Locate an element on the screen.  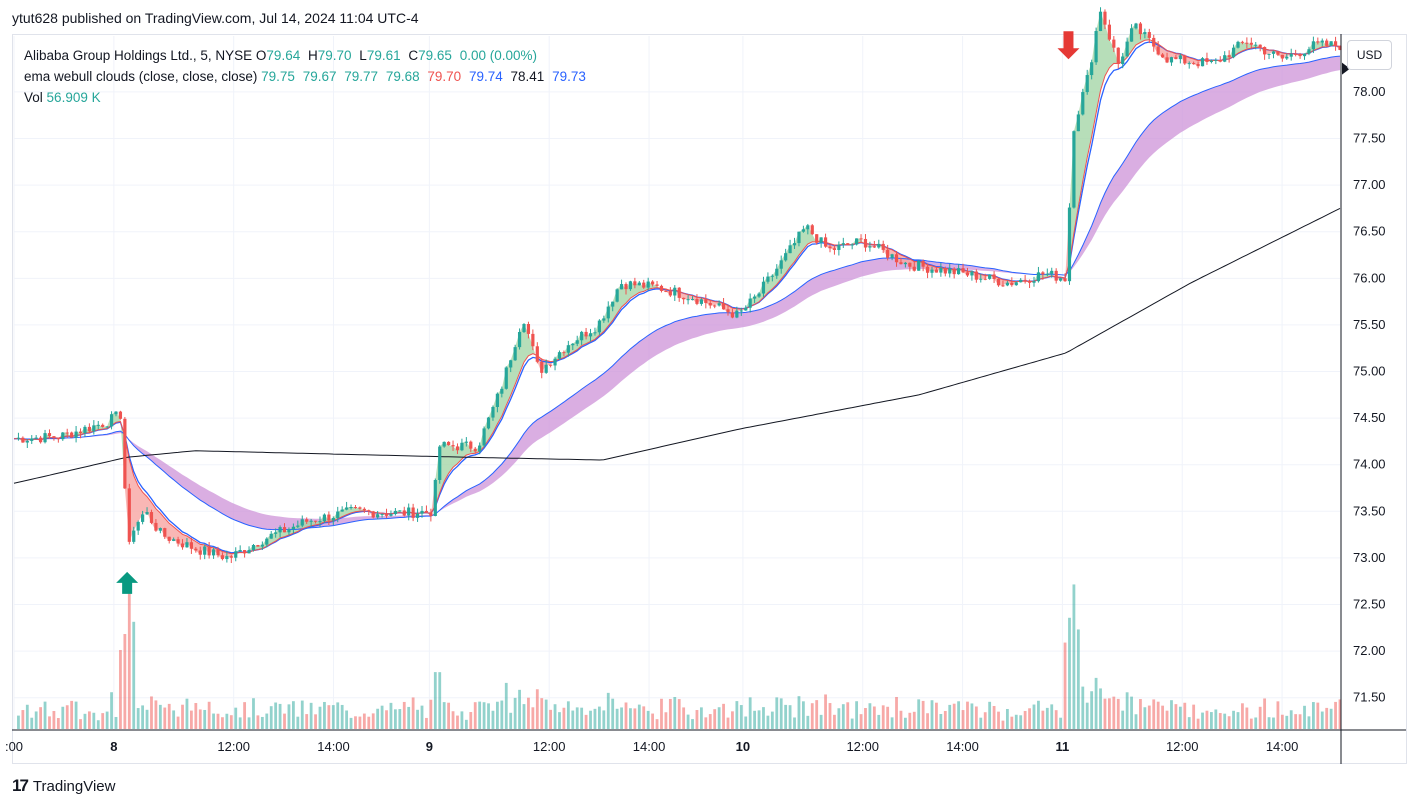
time-tick-label: 10 is located at coordinates (743, 746).